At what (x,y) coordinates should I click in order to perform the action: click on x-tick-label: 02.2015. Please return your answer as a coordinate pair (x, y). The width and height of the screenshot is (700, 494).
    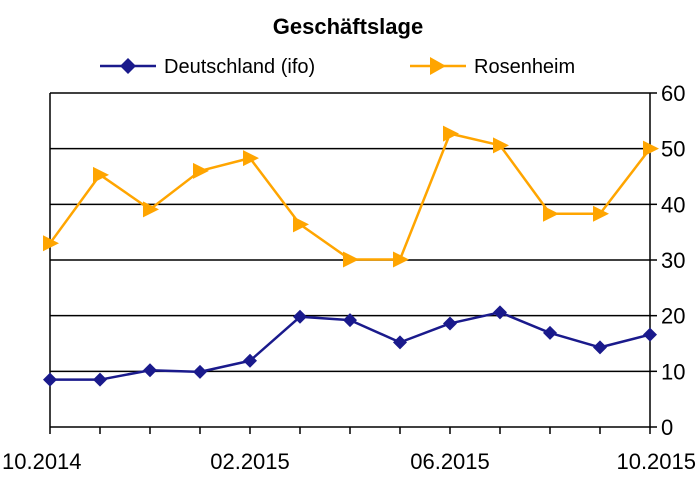
    Looking at the image, I should click on (250, 461).